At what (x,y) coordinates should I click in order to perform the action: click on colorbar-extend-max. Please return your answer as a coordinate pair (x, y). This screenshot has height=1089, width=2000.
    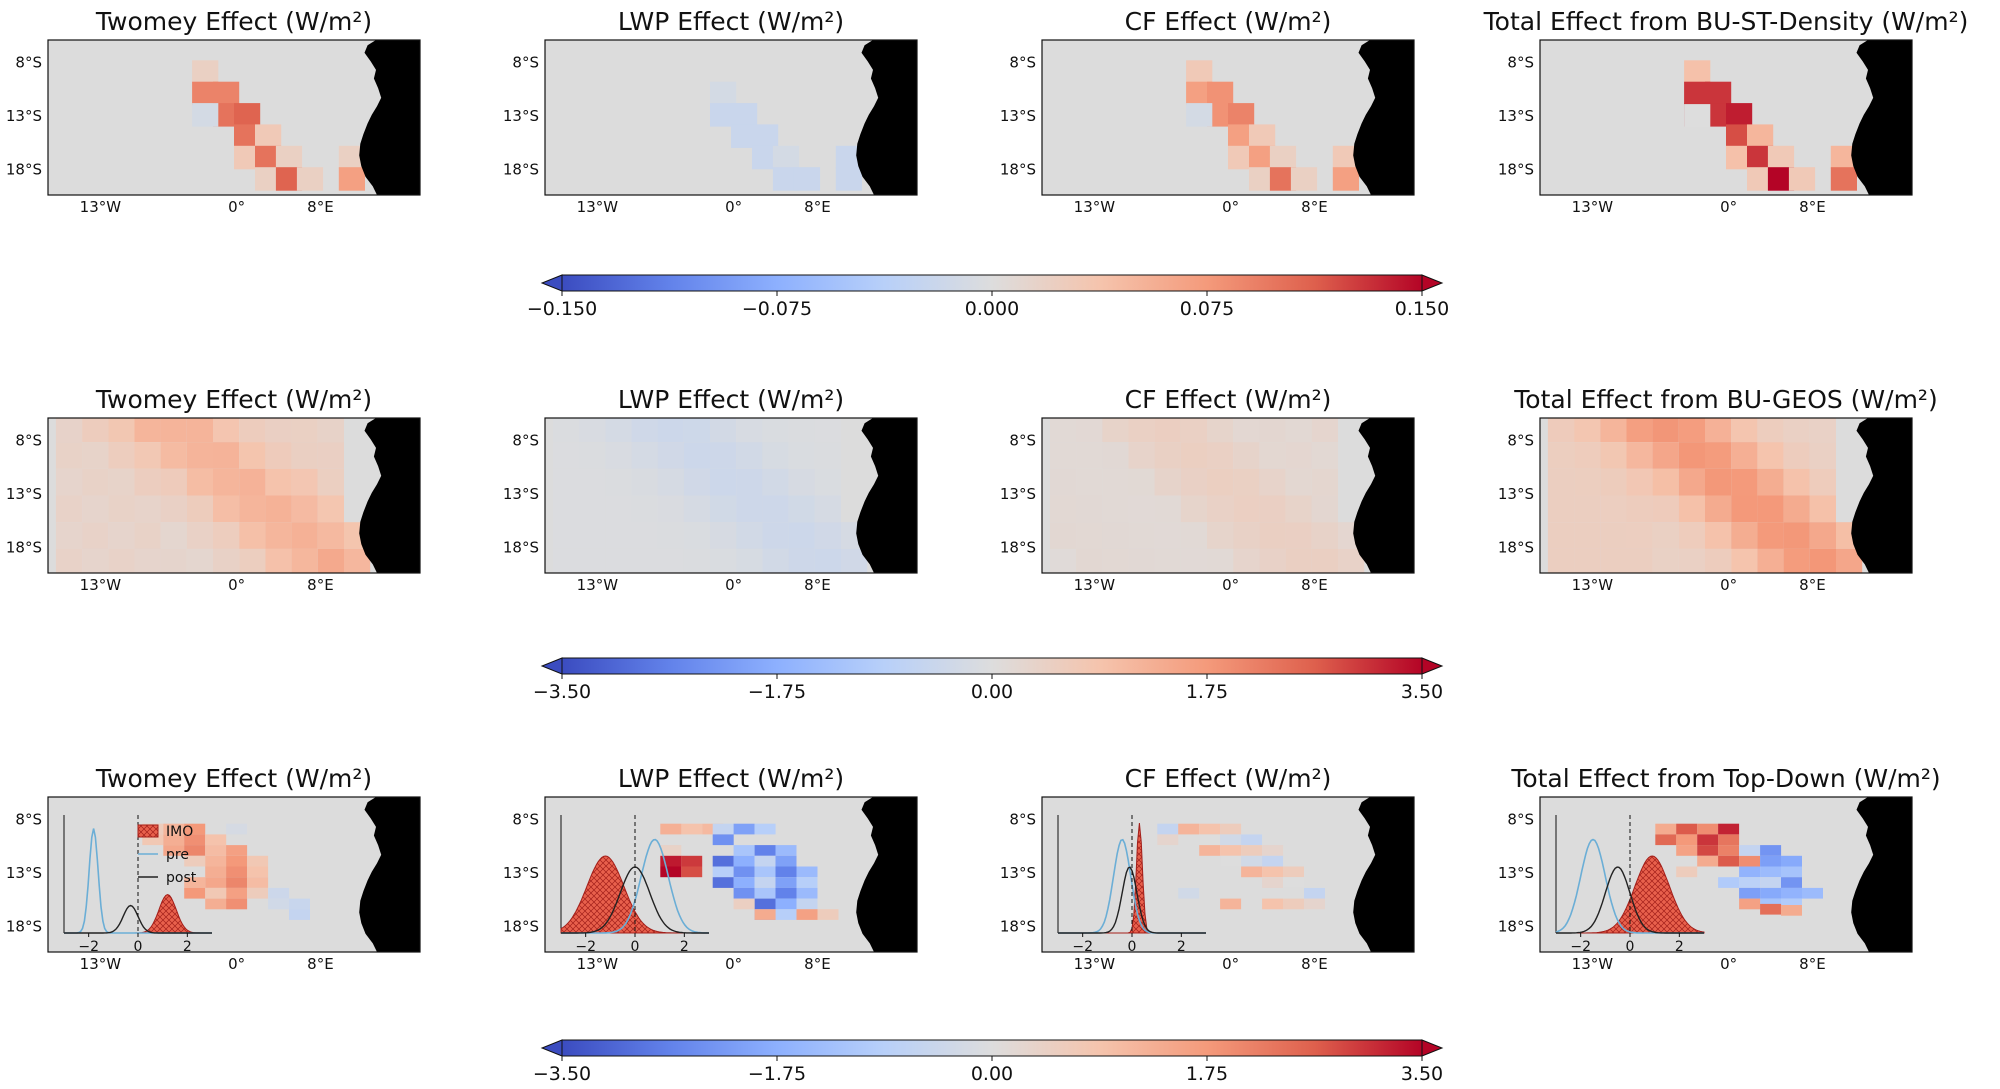
    Looking at the image, I should click on (1432, 283).